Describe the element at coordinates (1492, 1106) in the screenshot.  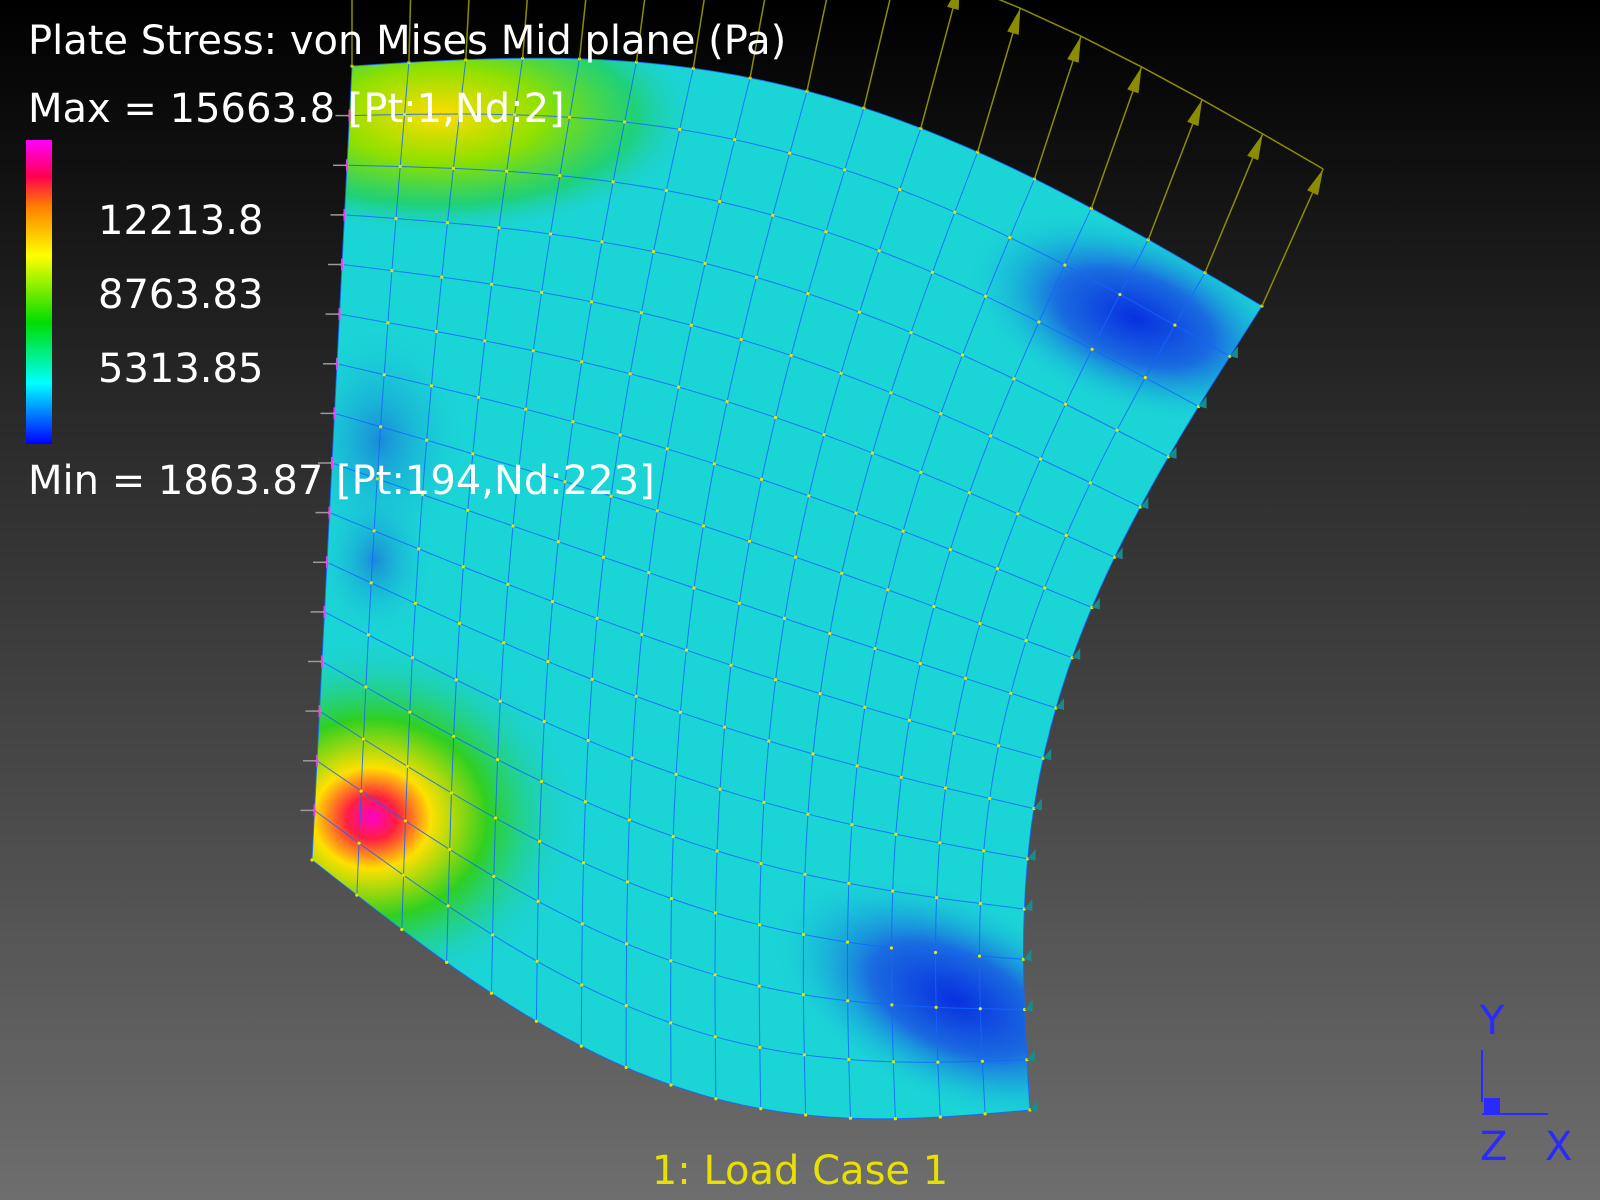
I see `z-axis-marker` at that location.